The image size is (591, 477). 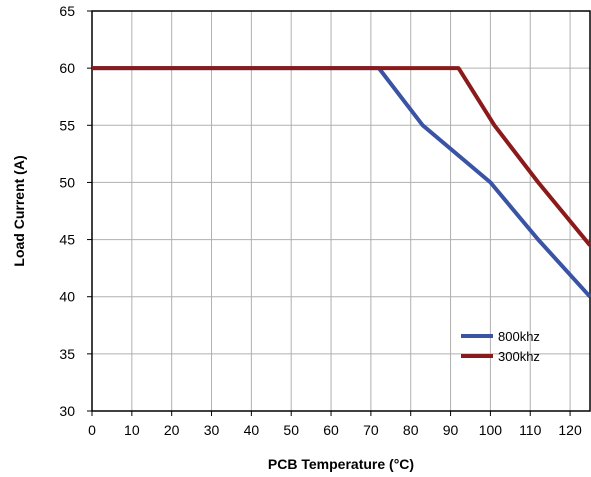 What do you see at coordinates (67, 411) in the screenshot?
I see `y-tick-label: 30` at bounding box center [67, 411].